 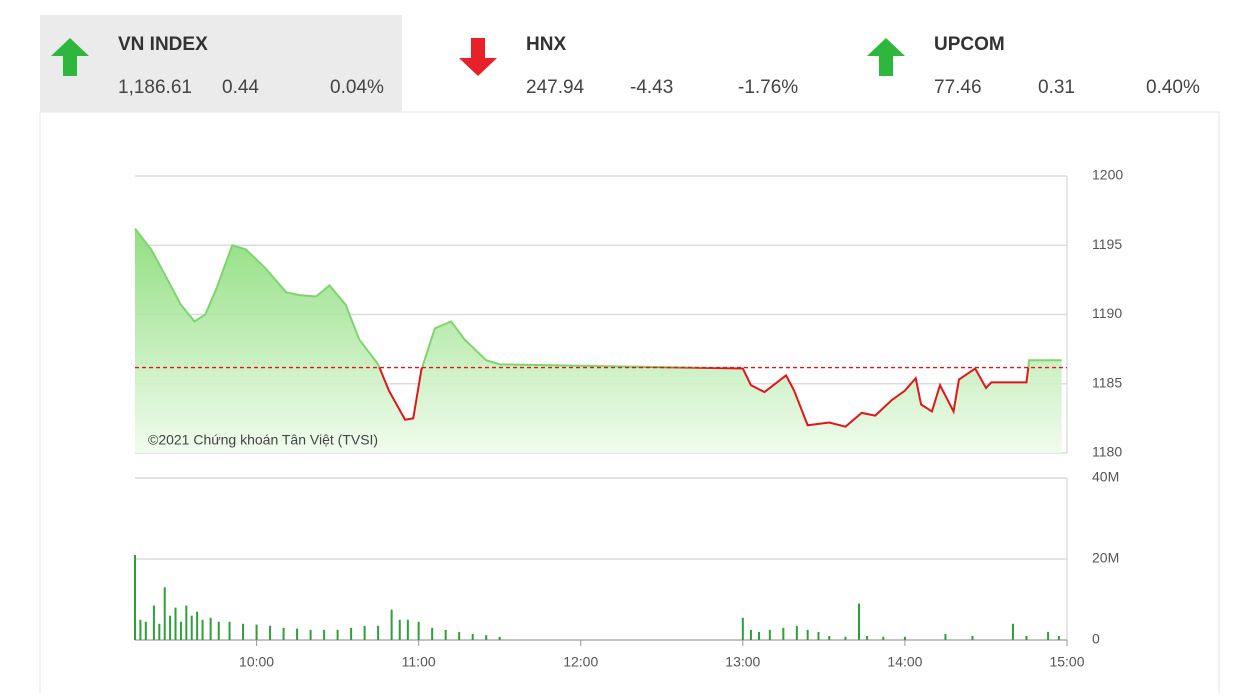 What do you see at coordinates (1107, 244) in the screenshot?
I see `y-tick-label: 1195` at bounding box center [1107, 244].